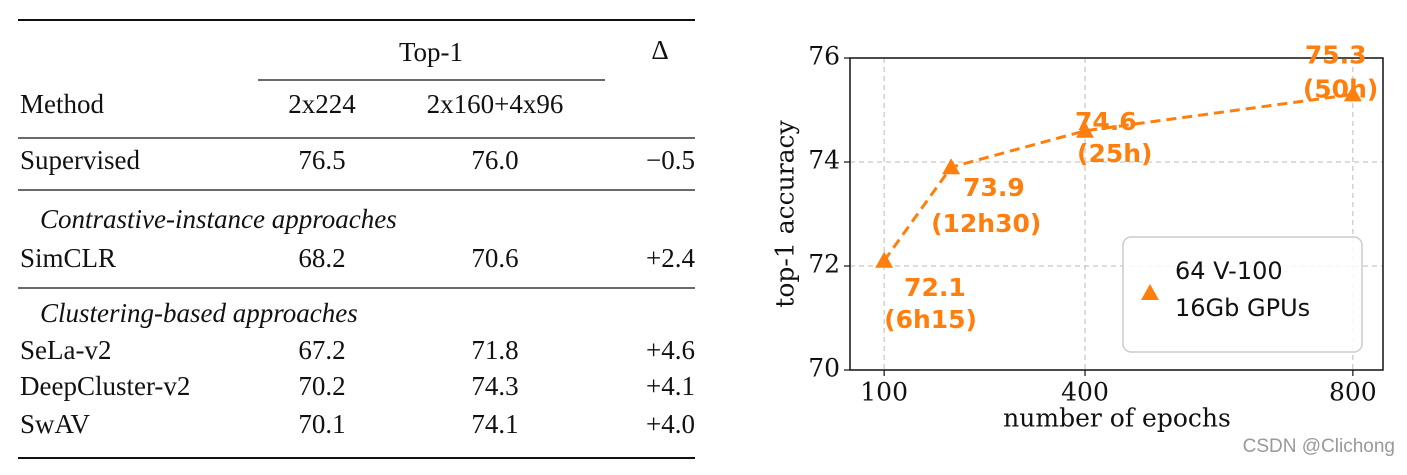  What do you see at coordinates (1353, 392) in the screenshot?
I see `x-tick-label: 800` at bounding box center [1353, 392].